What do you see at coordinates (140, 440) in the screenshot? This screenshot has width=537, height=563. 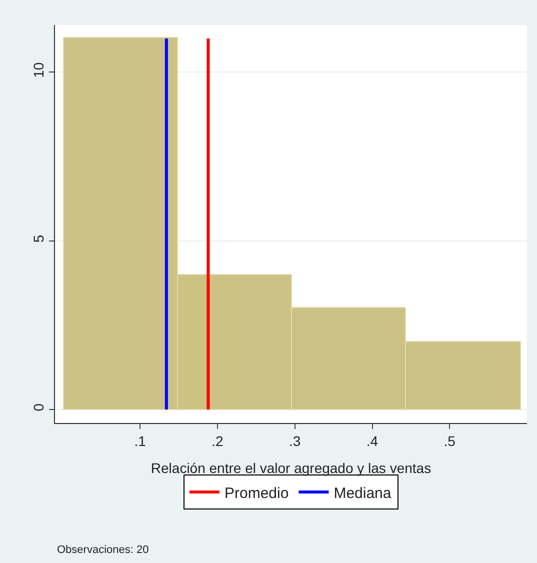 I see `x-tick-label: .1` at bounding box center [140, 440].